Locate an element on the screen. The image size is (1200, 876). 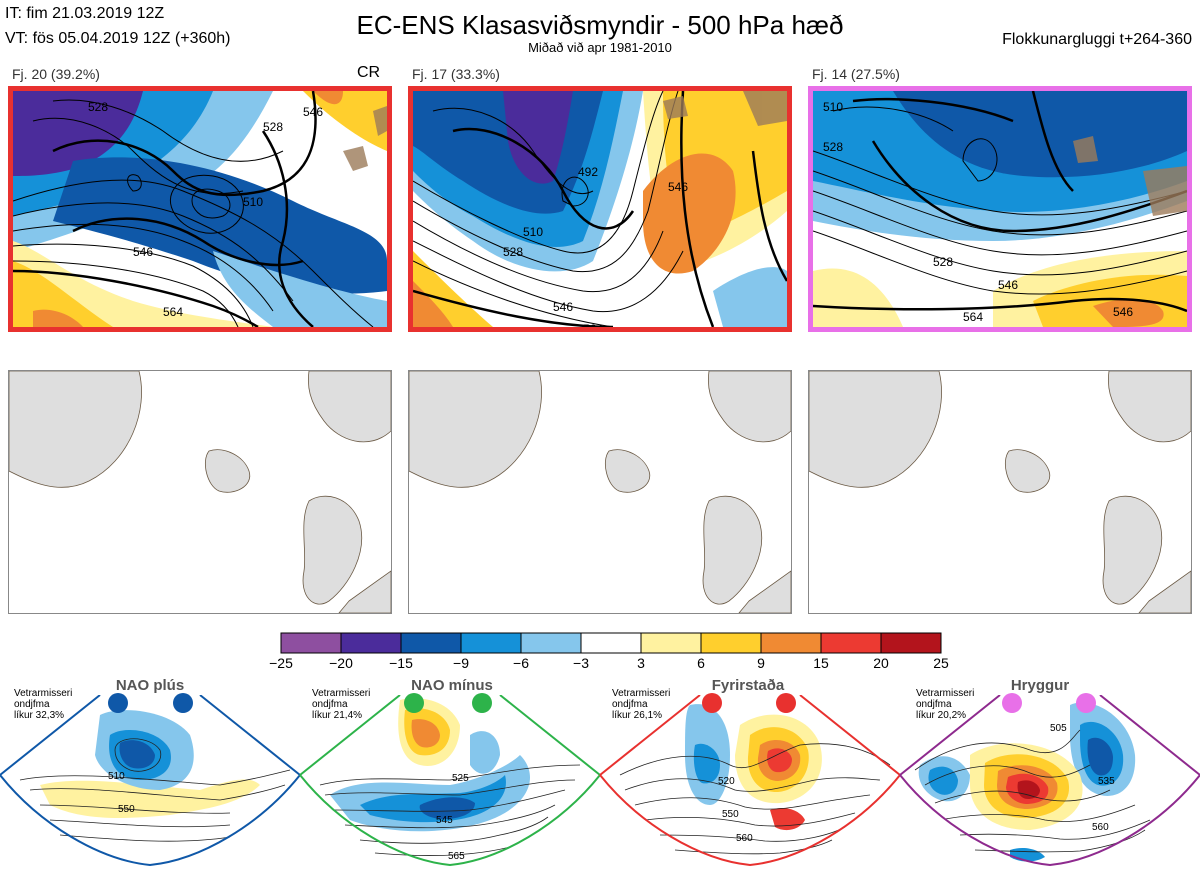
regime-info-ridge: Vetrarmisseri ondjfma líkur 20,2% is located at coordinates (945, 704).